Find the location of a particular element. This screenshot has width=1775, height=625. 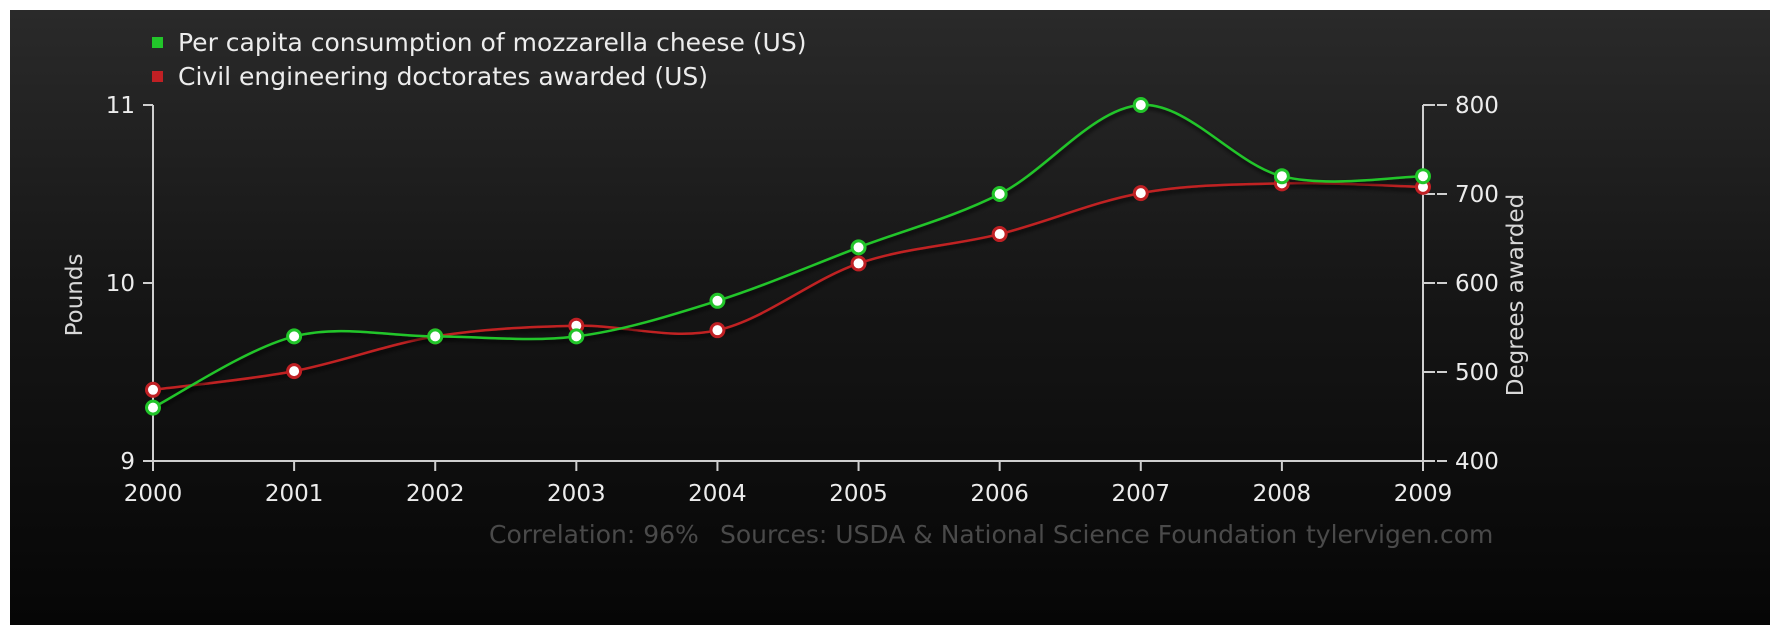

data-point-mozzarella-2002 is located at coordinates (435, 336).